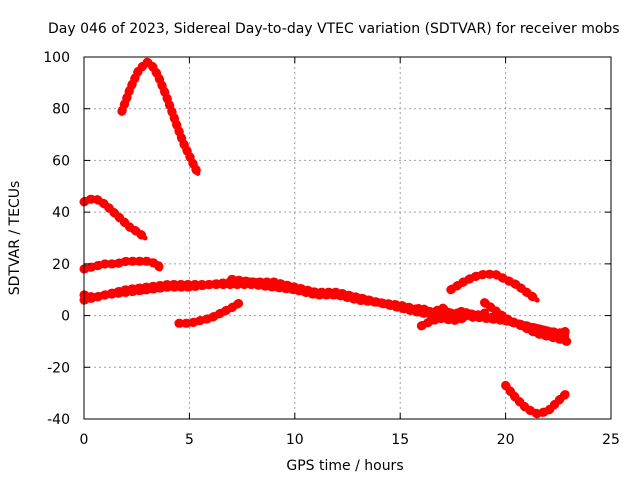  I want to click on x-tick-label: 15, so click(400, 440).